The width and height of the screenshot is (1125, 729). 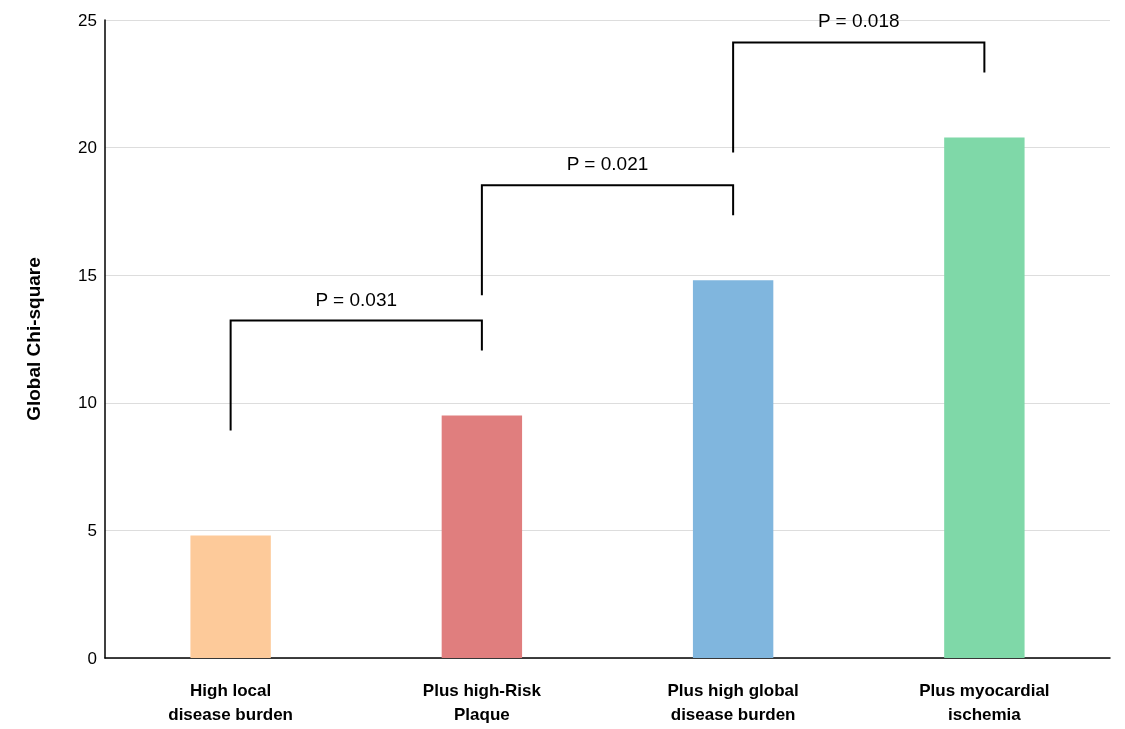 I want to click on y-tick-label: 20, so click(x=87, y=148).